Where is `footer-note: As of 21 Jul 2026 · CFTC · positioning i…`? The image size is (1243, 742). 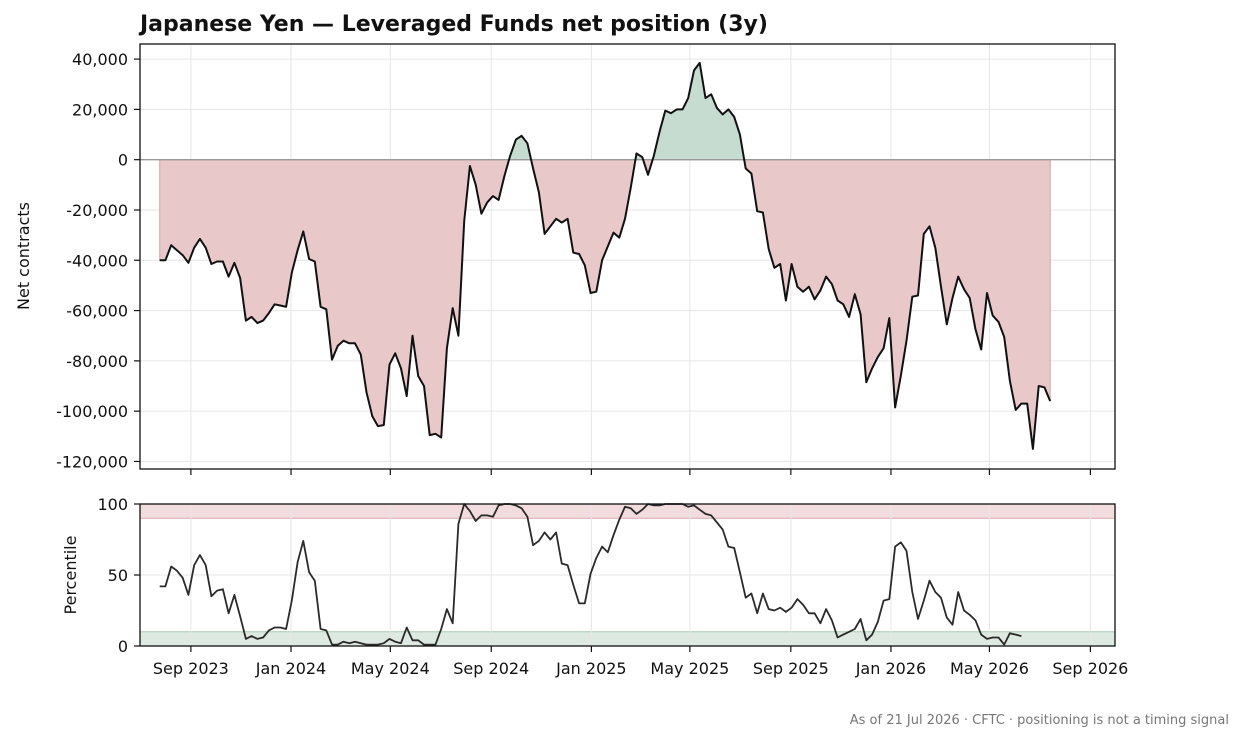 footer-note: As of 21 Jul 2026 · CFTC · positioning i… is located at coordinates (1039, 720).